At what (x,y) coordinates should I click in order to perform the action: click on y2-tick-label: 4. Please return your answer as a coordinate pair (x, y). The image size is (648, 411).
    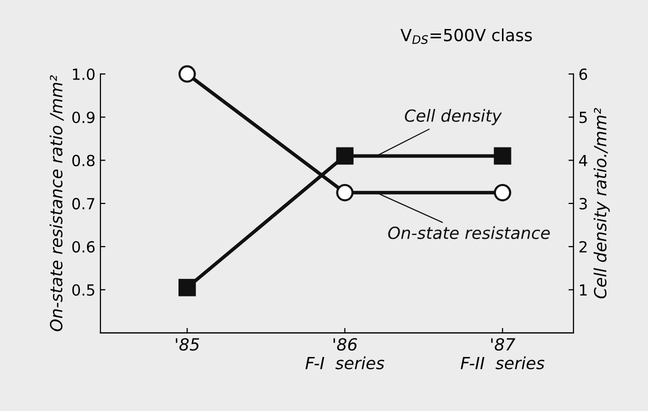
    Looking at the image, I should click on (583, 160).